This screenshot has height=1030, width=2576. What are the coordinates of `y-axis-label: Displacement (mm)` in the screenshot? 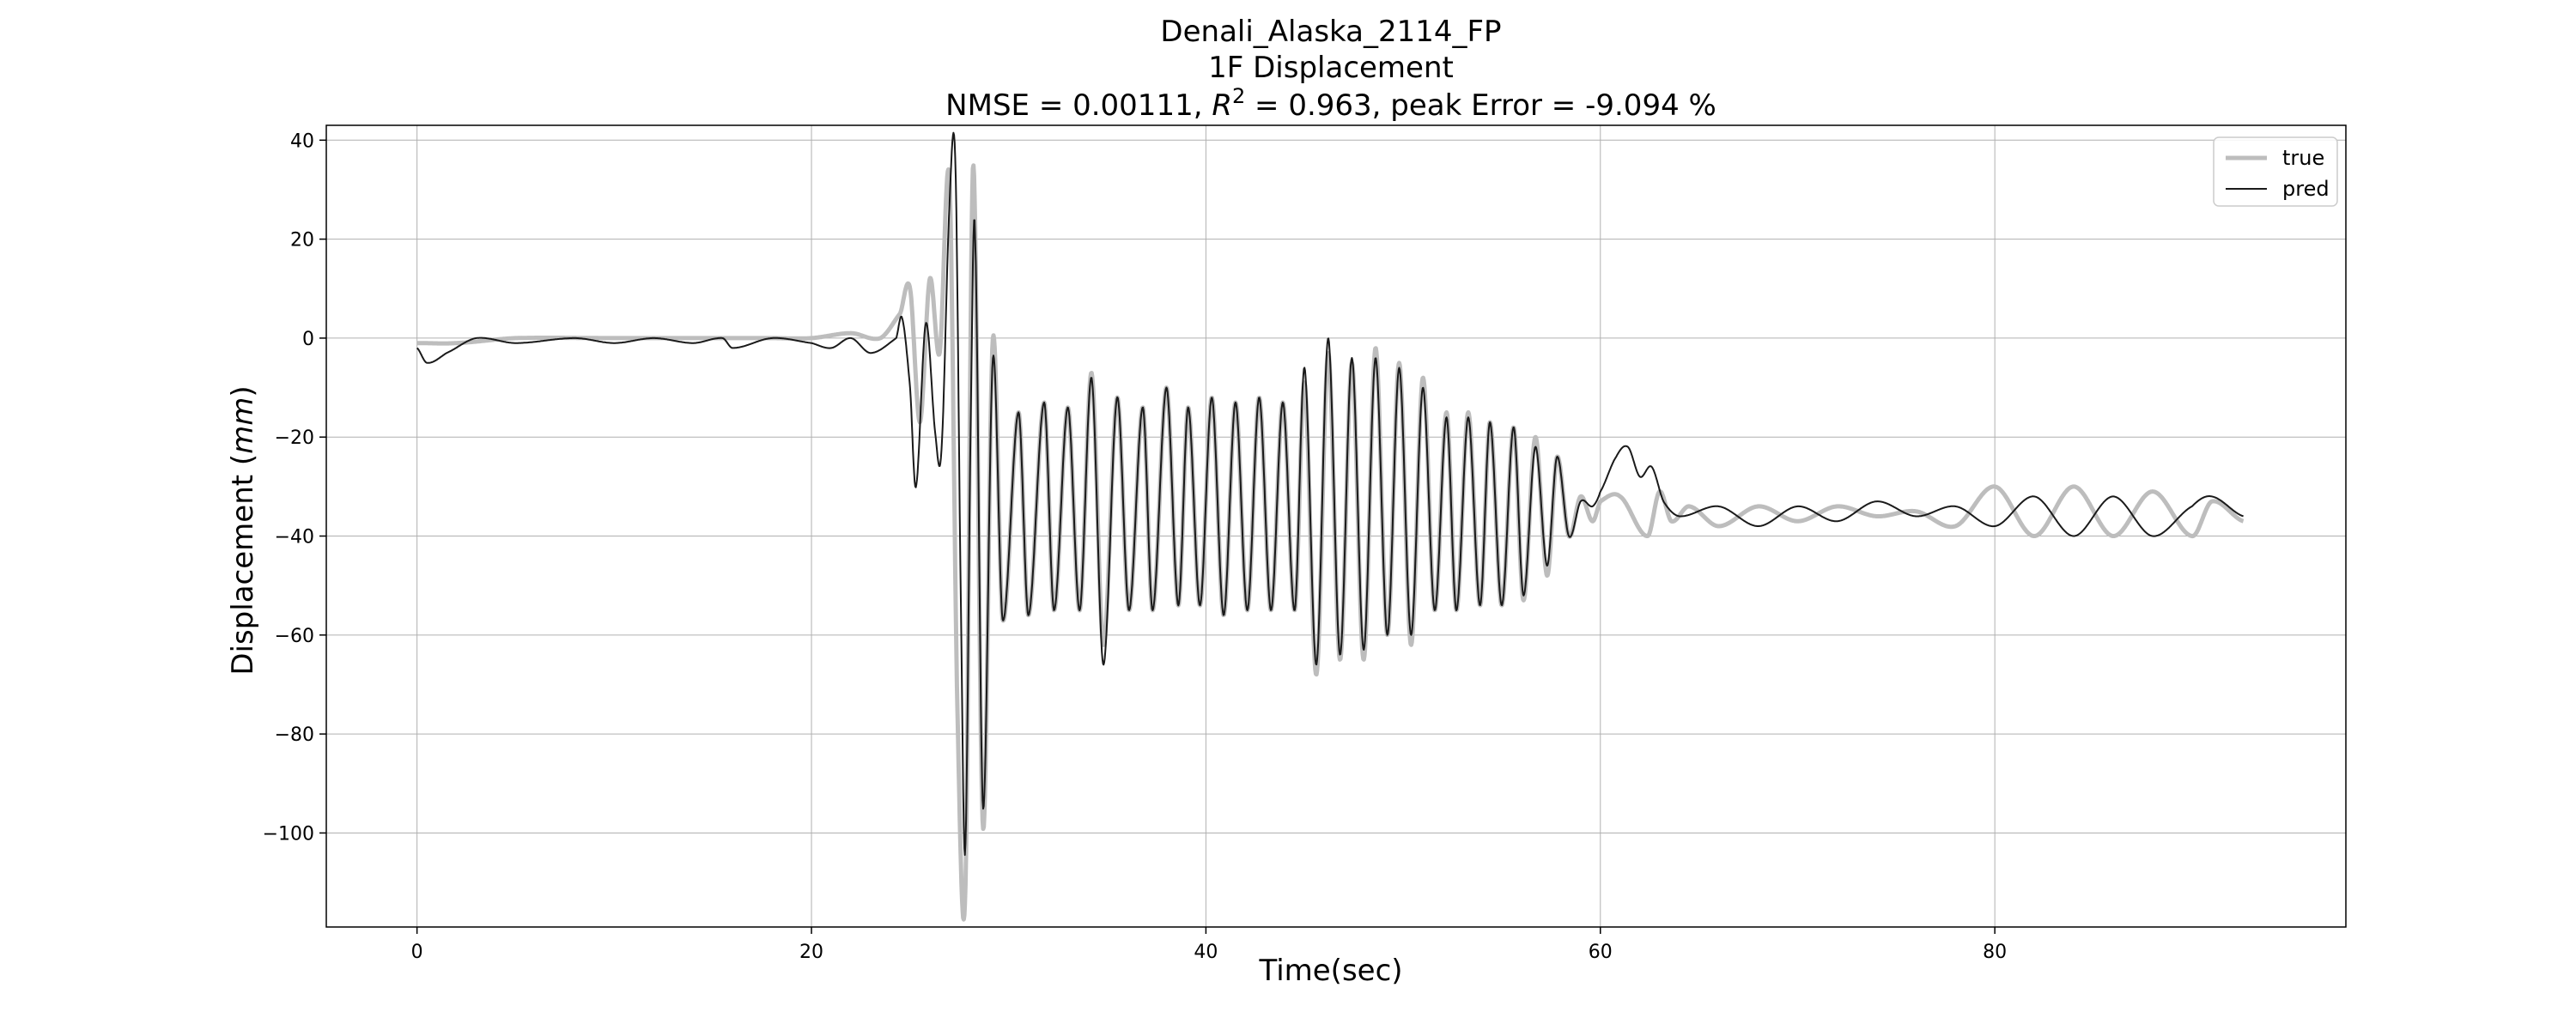 It's located at (243, 530).